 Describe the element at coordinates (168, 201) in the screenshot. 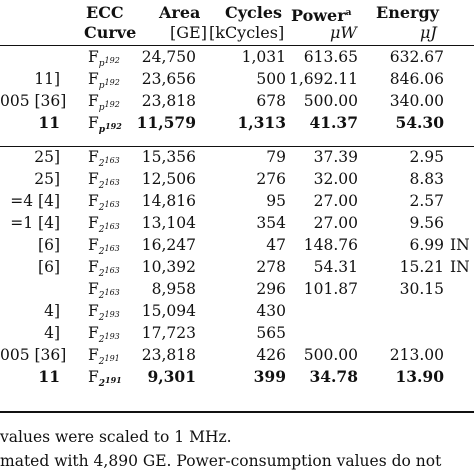

I see `row-area: 14,816` at that location.